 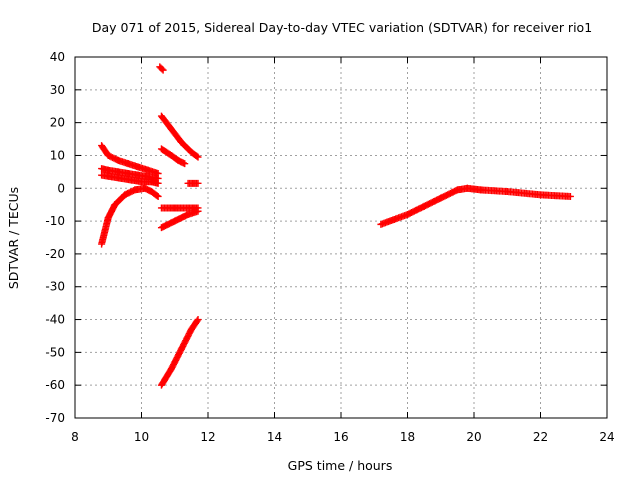 What do you see at coordinates (75, 437) in the screenshot?
I see `x-tick-label: 8` at bounding box center [75, 437].